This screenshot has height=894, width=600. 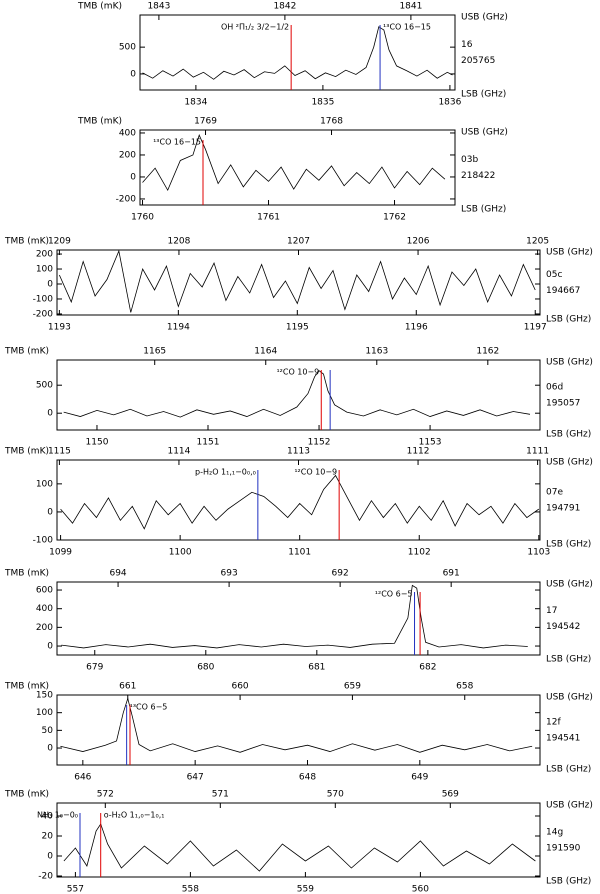 I want to click on x2-tick-label: 1207, so click(x=298, y=242).